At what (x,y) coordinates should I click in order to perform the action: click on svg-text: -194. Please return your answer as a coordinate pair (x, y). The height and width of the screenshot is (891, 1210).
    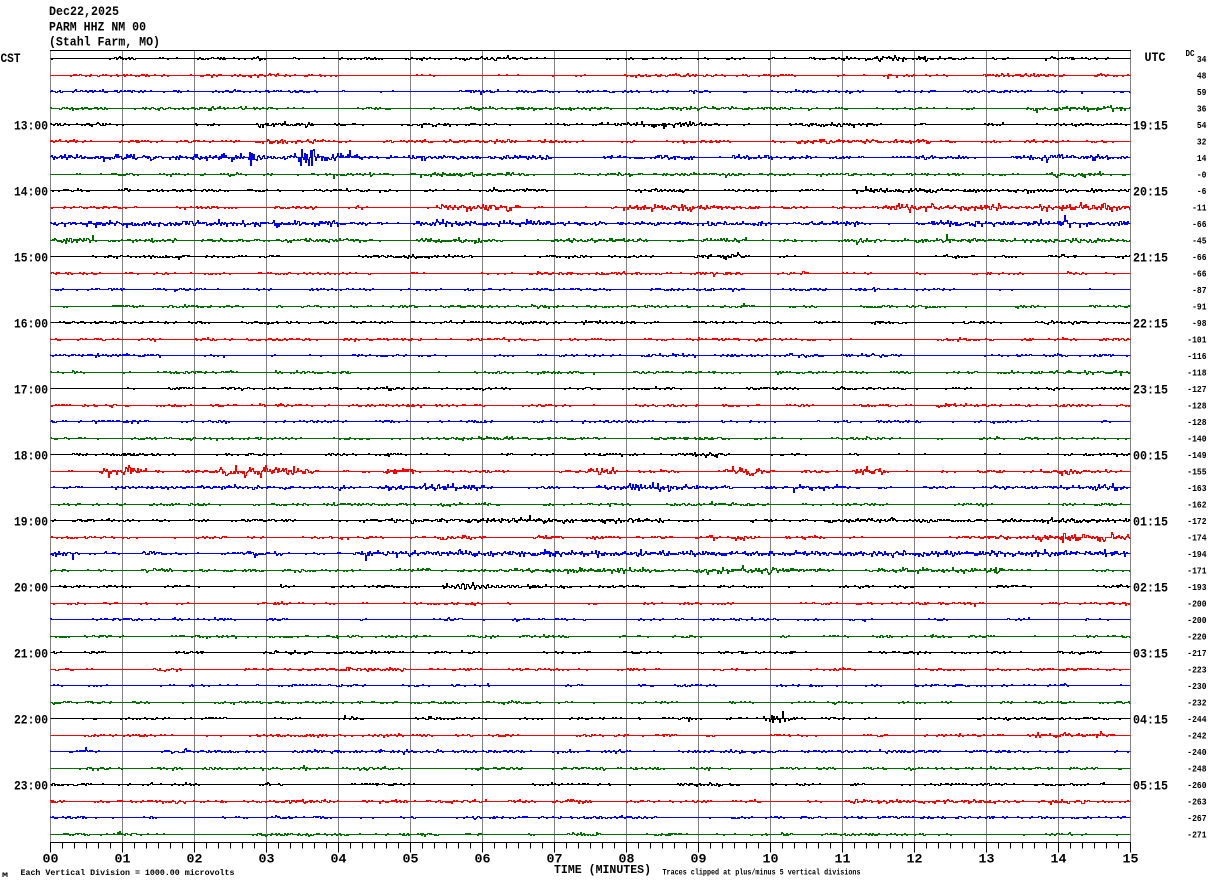
    Looking at the image, I should click on (1197, 555).